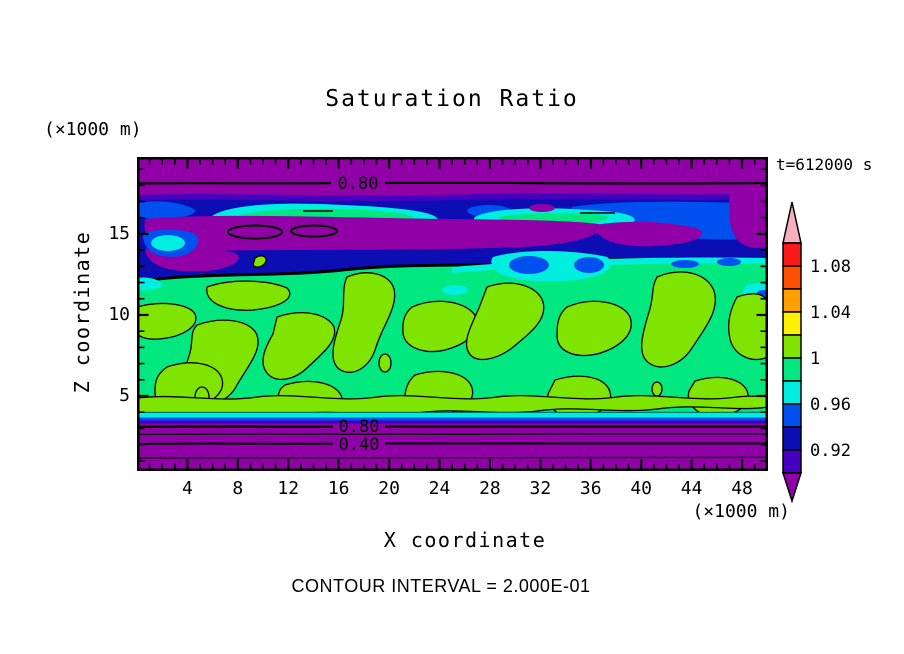 This screenshot has width=904, height=654. What do you see at coordinates (124, 395) in the screenshot?
I see `y-tick-label: 5` at bounding box center [124, 395].